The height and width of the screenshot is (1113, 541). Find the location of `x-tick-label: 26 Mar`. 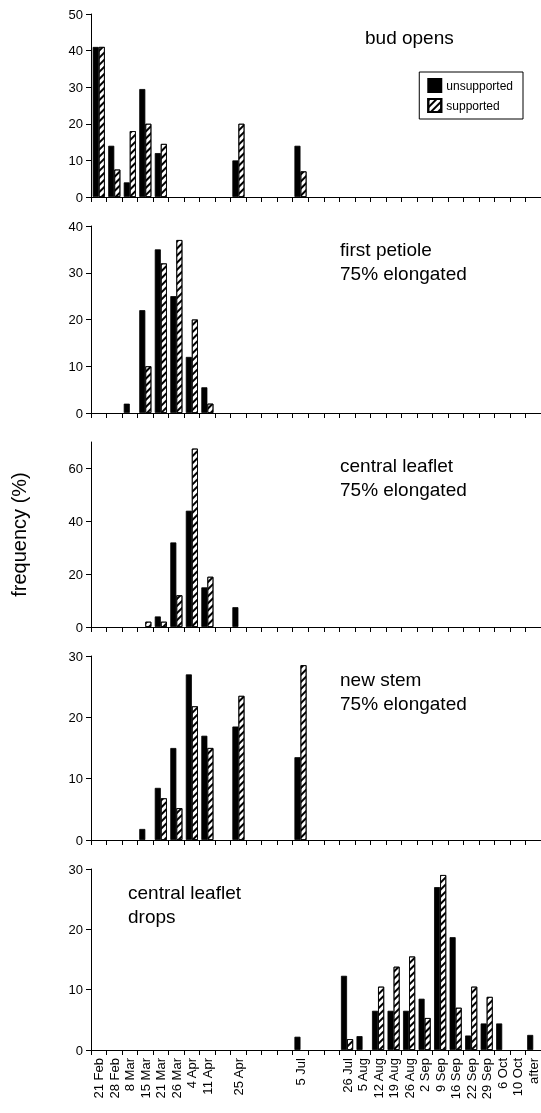

x-tick-label: 26 Mar is located at coordinates (176, 1078).